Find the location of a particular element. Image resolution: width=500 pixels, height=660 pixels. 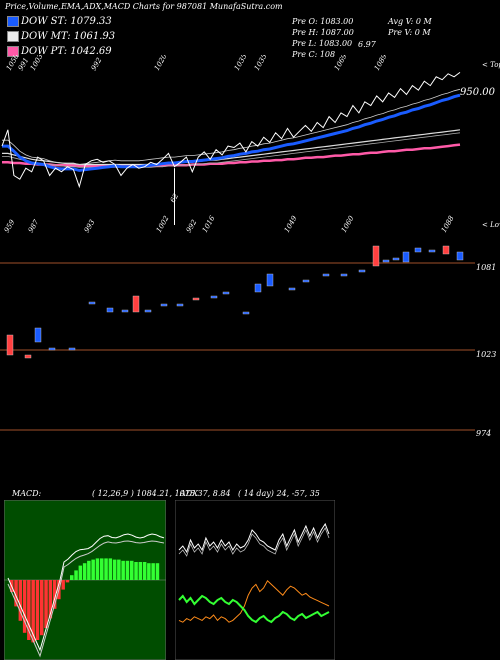

bottom-label: 1049 is located at coordinates (291, 224).